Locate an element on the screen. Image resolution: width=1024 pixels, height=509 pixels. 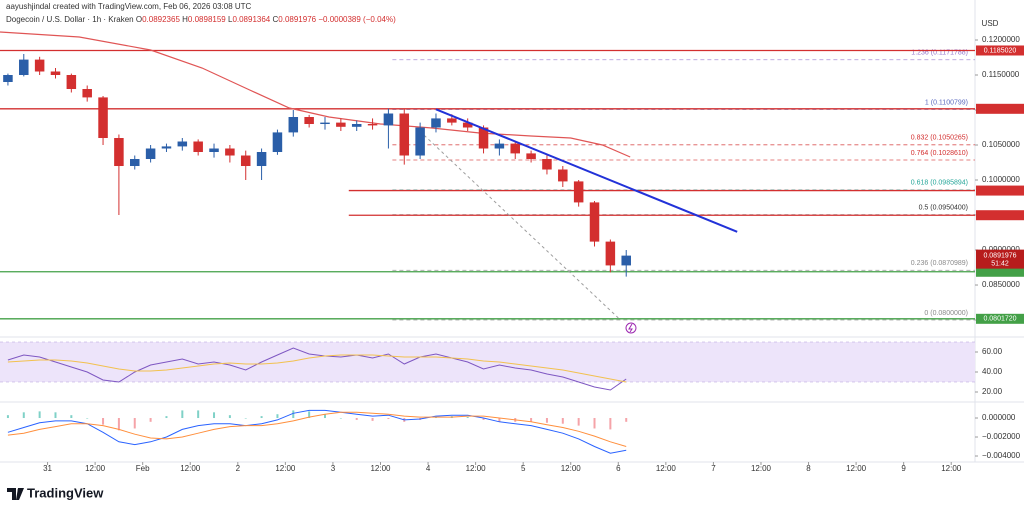
y-tick-label: 0.000000 is located at coordinates (999, 417).